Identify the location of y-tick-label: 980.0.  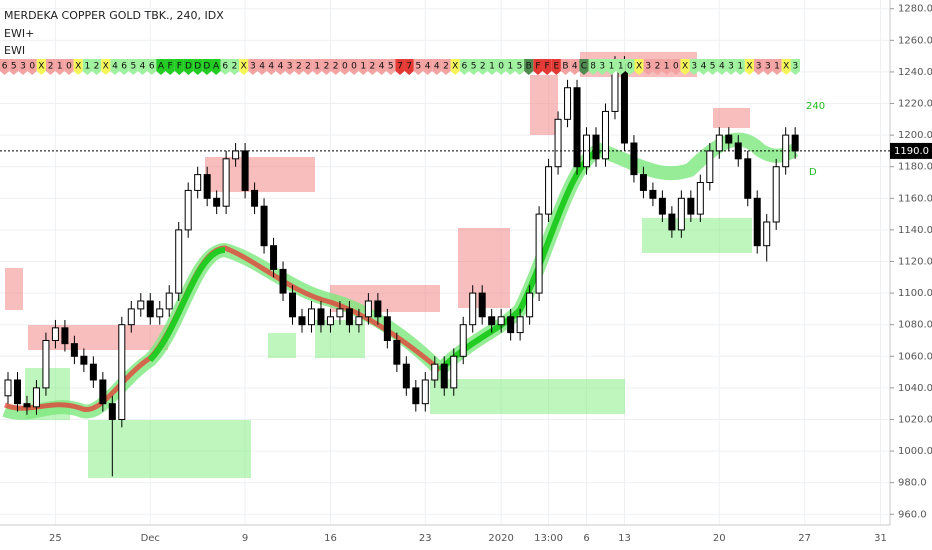
(912, 483).